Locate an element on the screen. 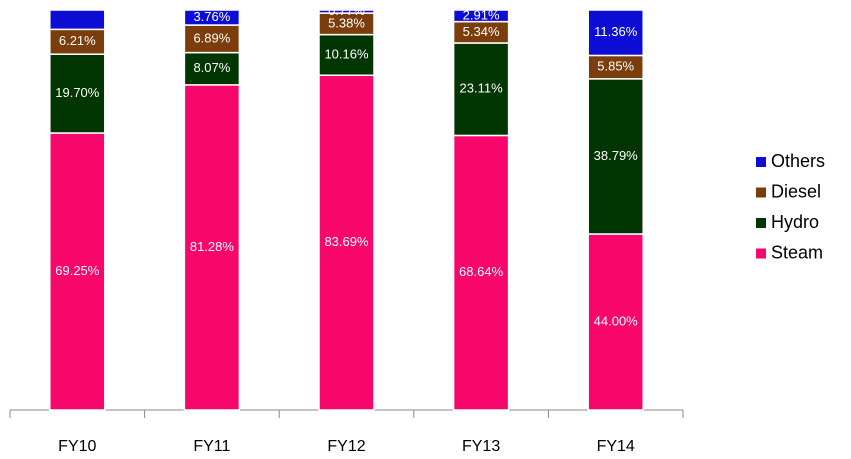 The image size is (851, 459). data-label: 2.91% is located at coordinates (481, 14).